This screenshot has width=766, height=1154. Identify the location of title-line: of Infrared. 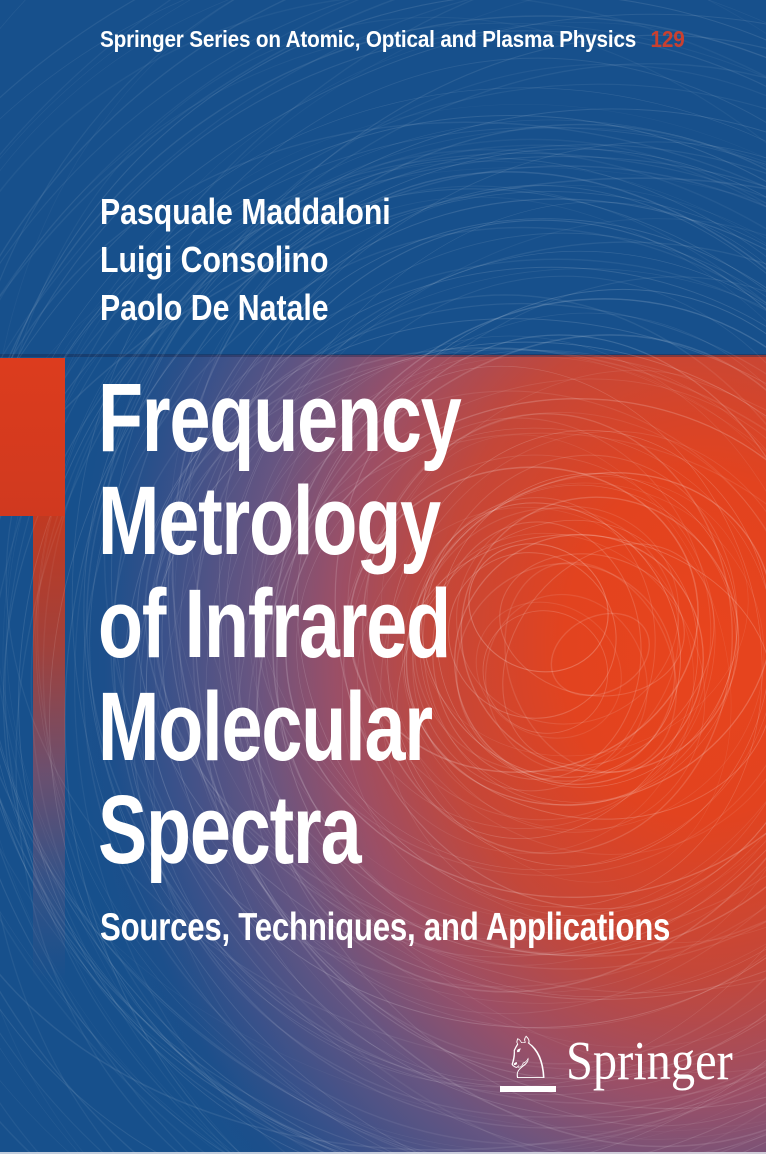
(274, 623).